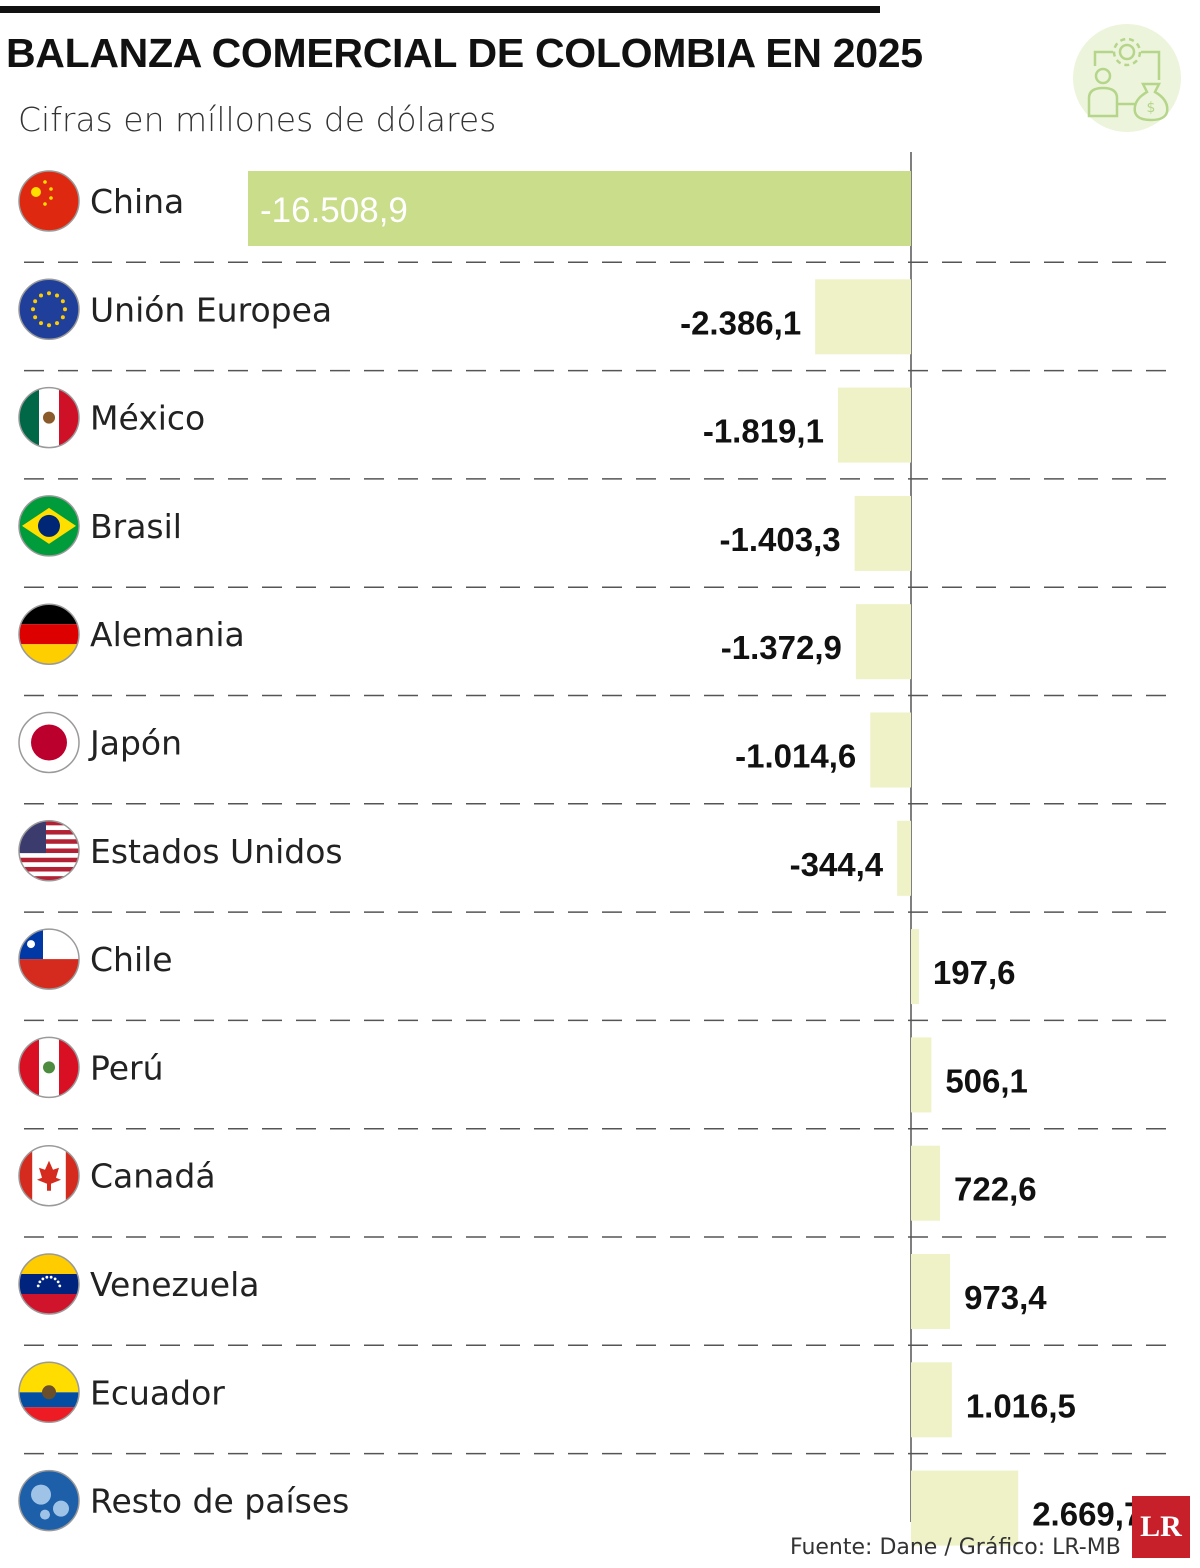 Image resolution: width=1200 pixels, height=1568 pixels. What do you see at coordinates (49, 1284) in the screenshot?
I see `venezuela-flag-icon` at bounding box center [49, 1284].